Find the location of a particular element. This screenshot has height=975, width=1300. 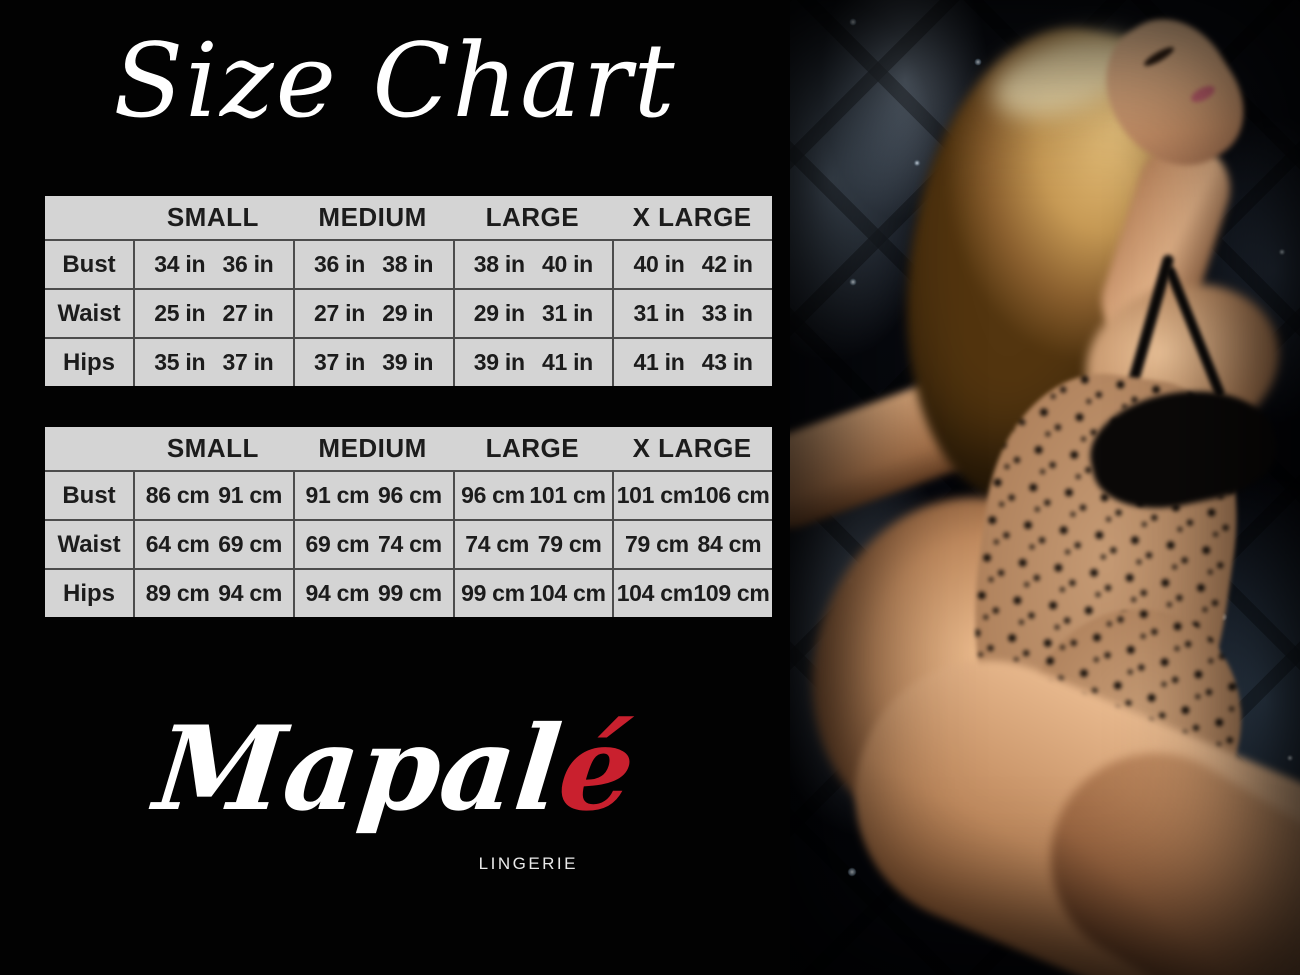

table-cell: 34 in 36 in is located at coordinates (213, 263).